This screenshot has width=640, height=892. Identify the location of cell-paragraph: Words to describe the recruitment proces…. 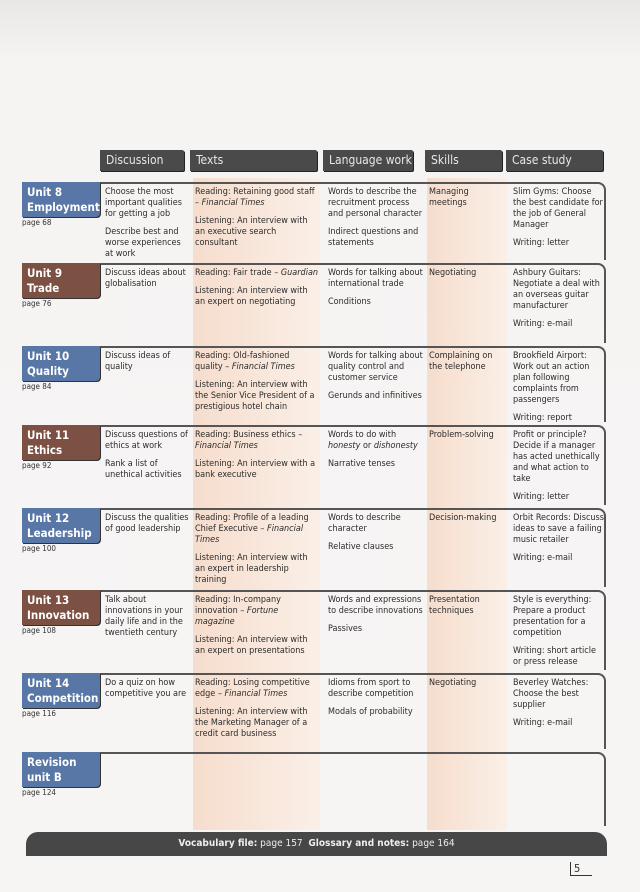
(377, 203).